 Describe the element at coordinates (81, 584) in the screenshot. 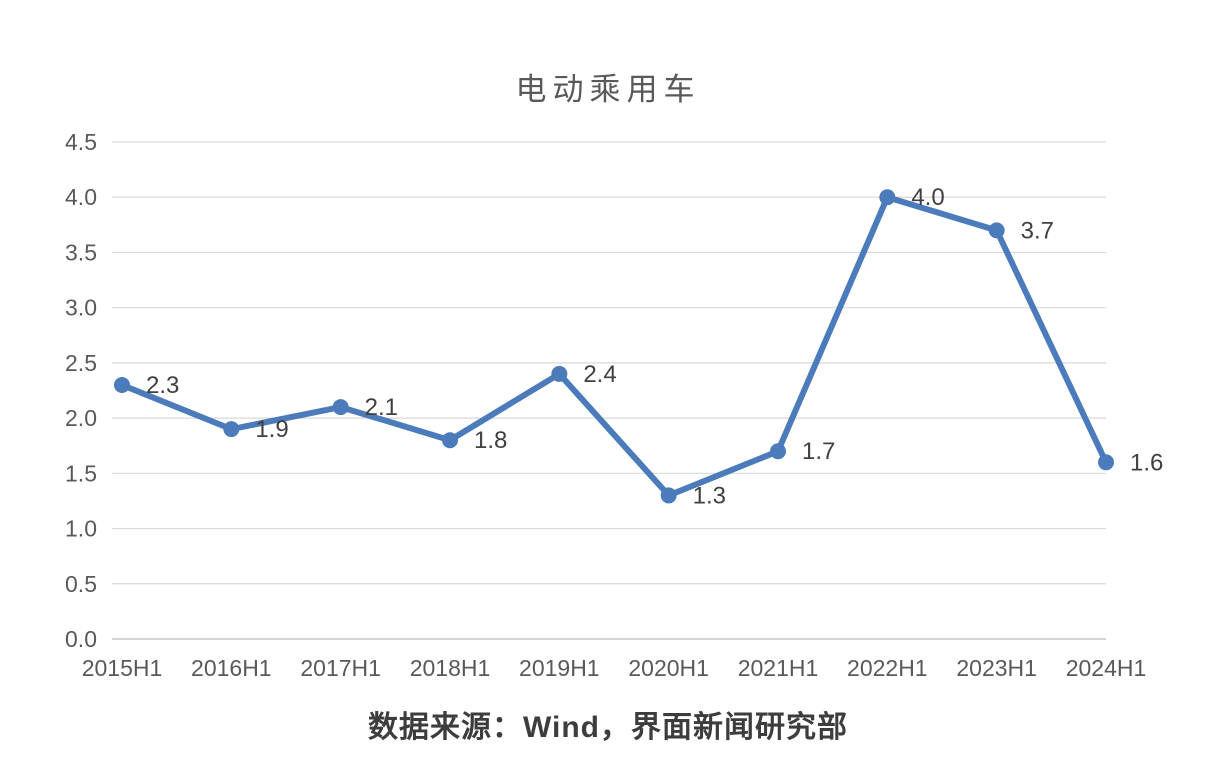

I see `y-tick-label: 0.5` at that location.